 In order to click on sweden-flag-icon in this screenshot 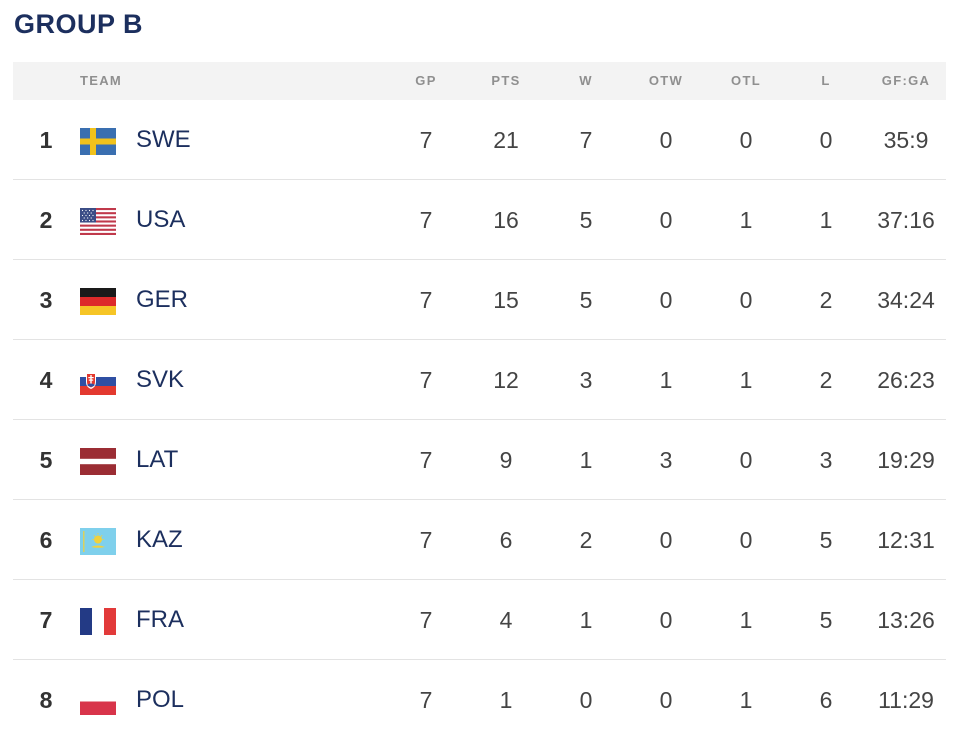, I will do `click(98, 141)`.